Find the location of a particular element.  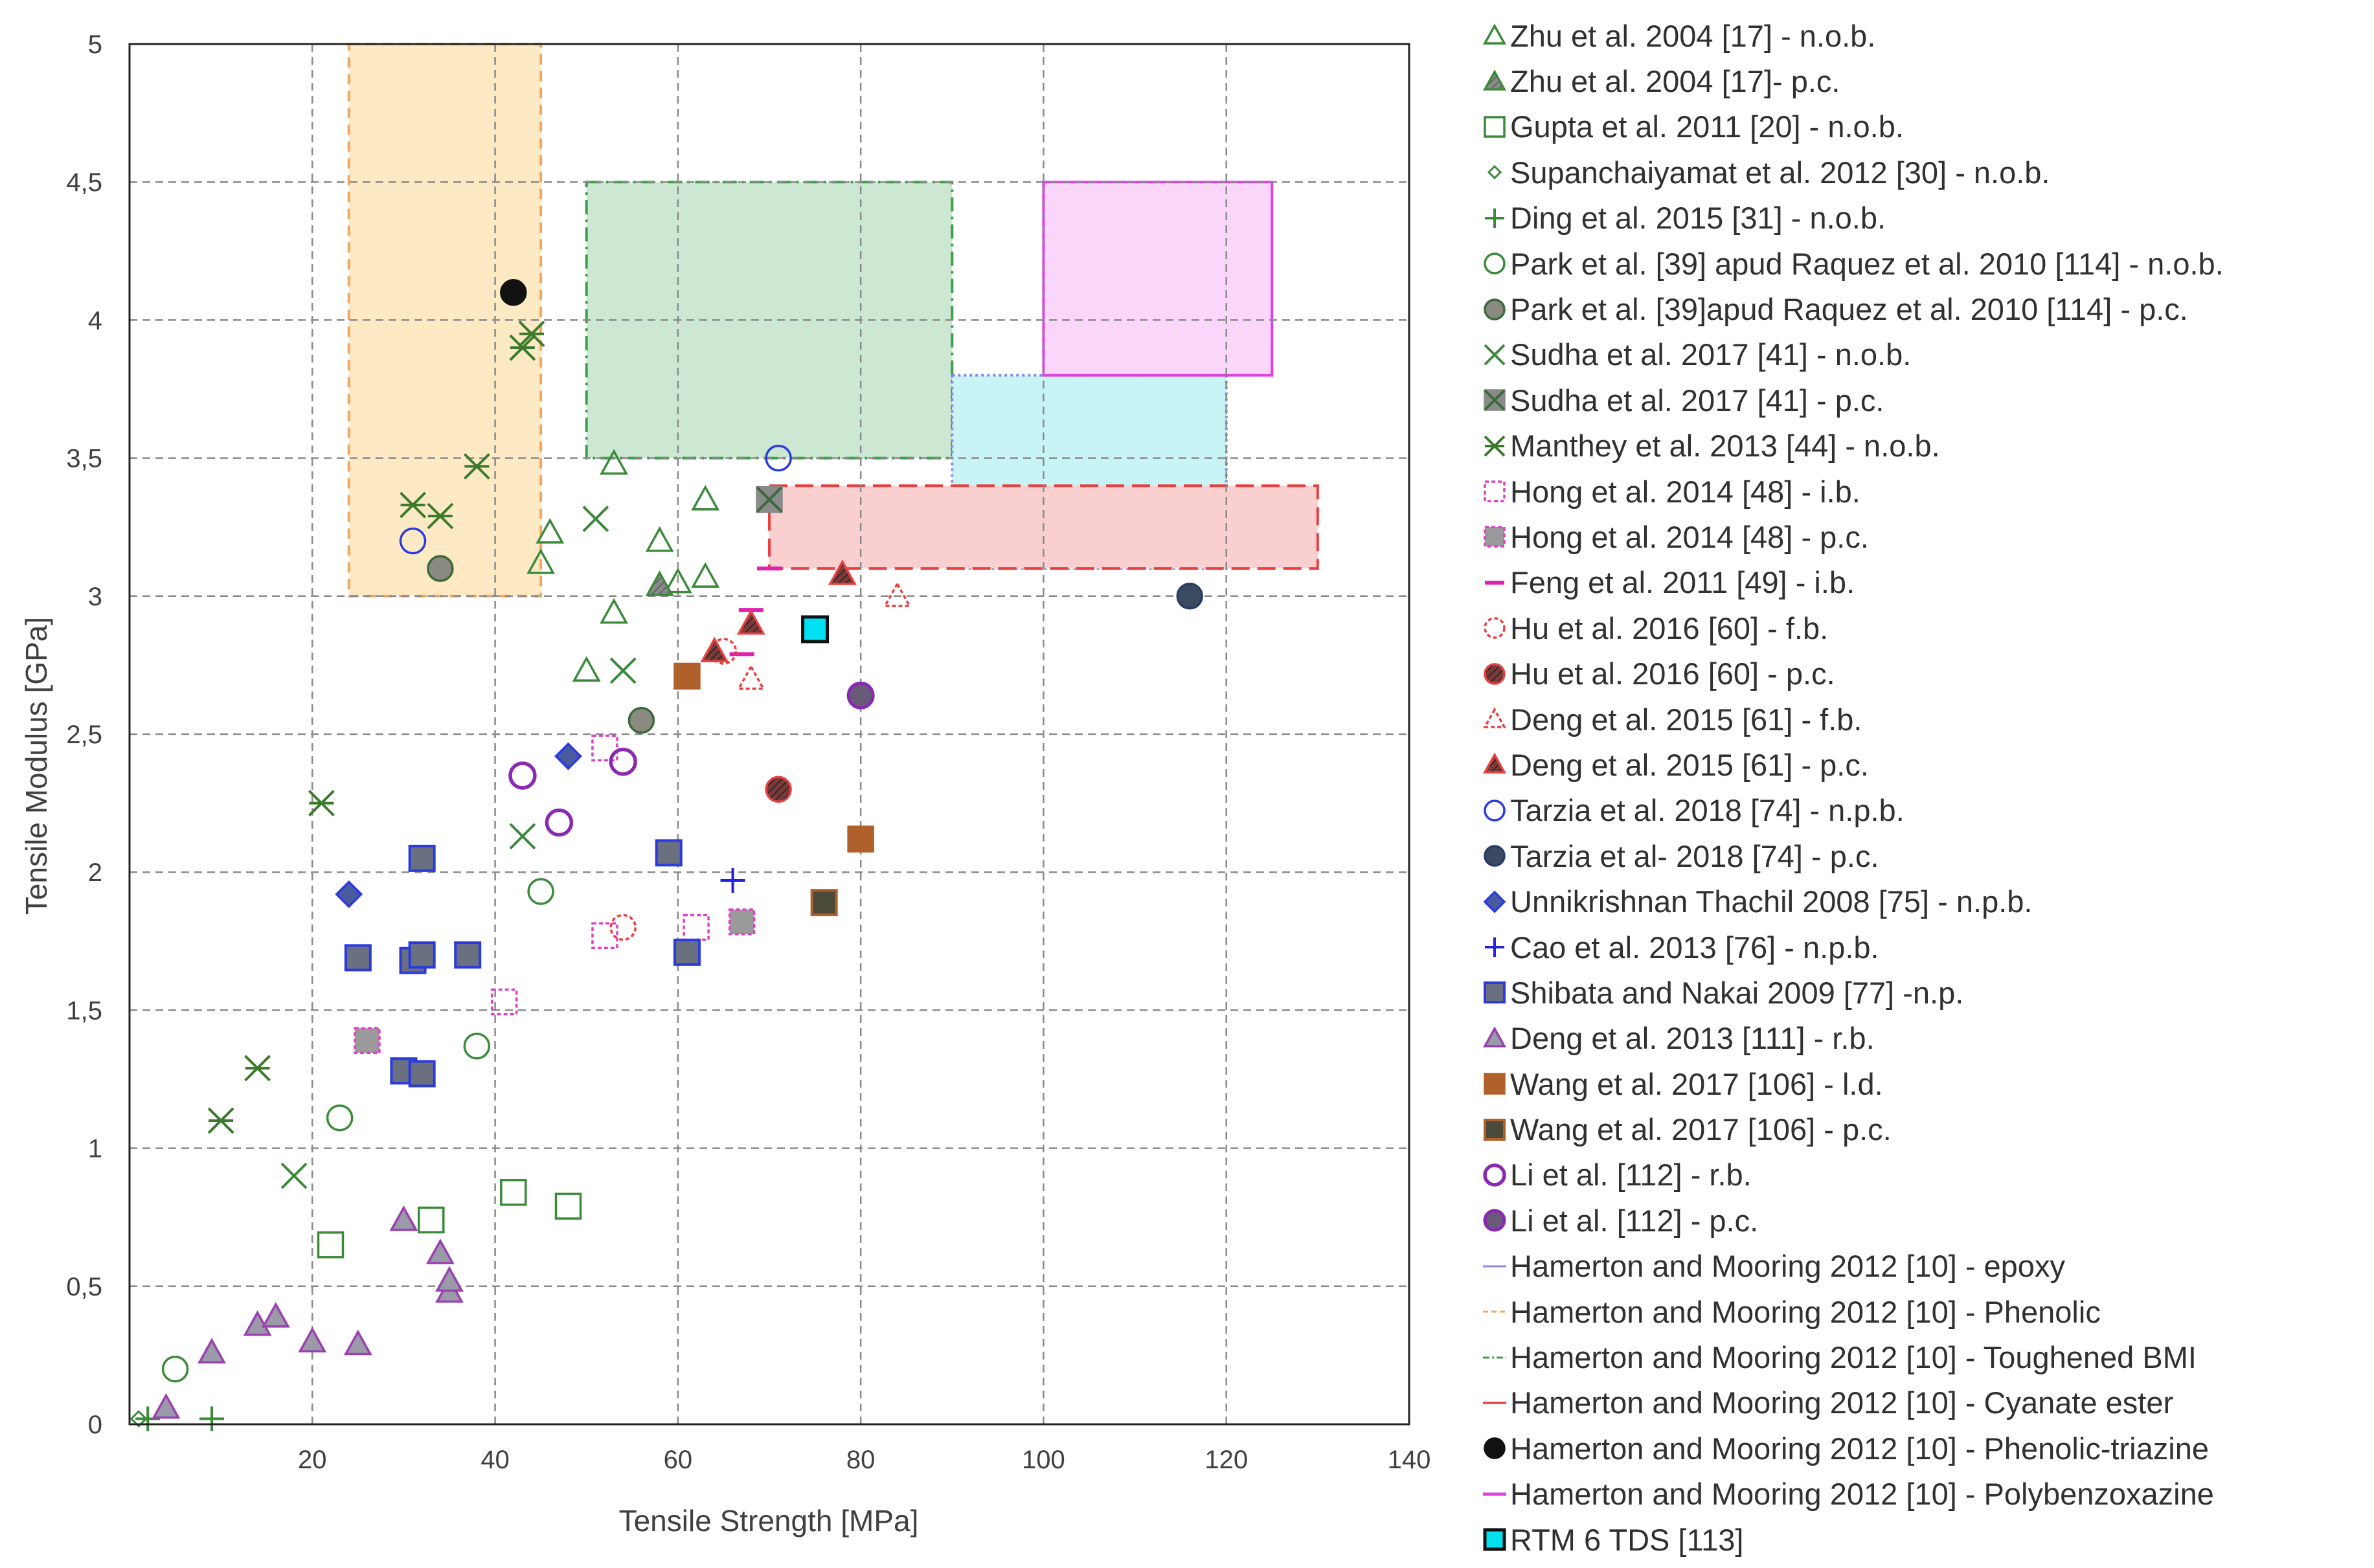

legend-label: Hamerton and Mooring 2012 [10] - epoxy is located at coordinates (1787, 1266).